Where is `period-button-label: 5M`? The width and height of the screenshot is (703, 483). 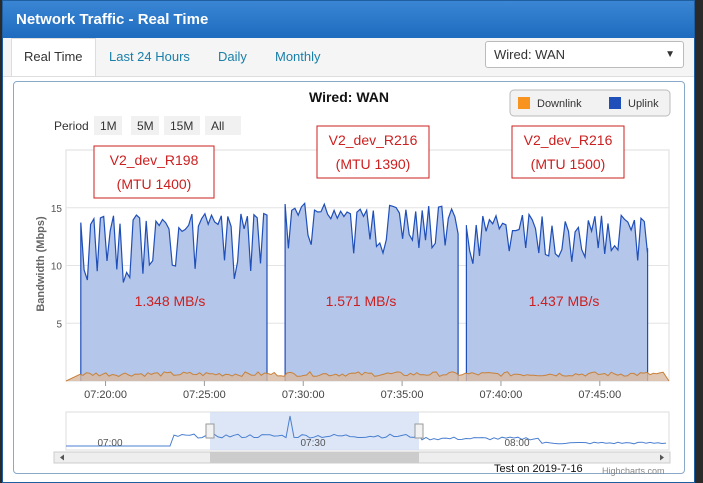 period-button-label: 5M is located at coordinates (145, 126).